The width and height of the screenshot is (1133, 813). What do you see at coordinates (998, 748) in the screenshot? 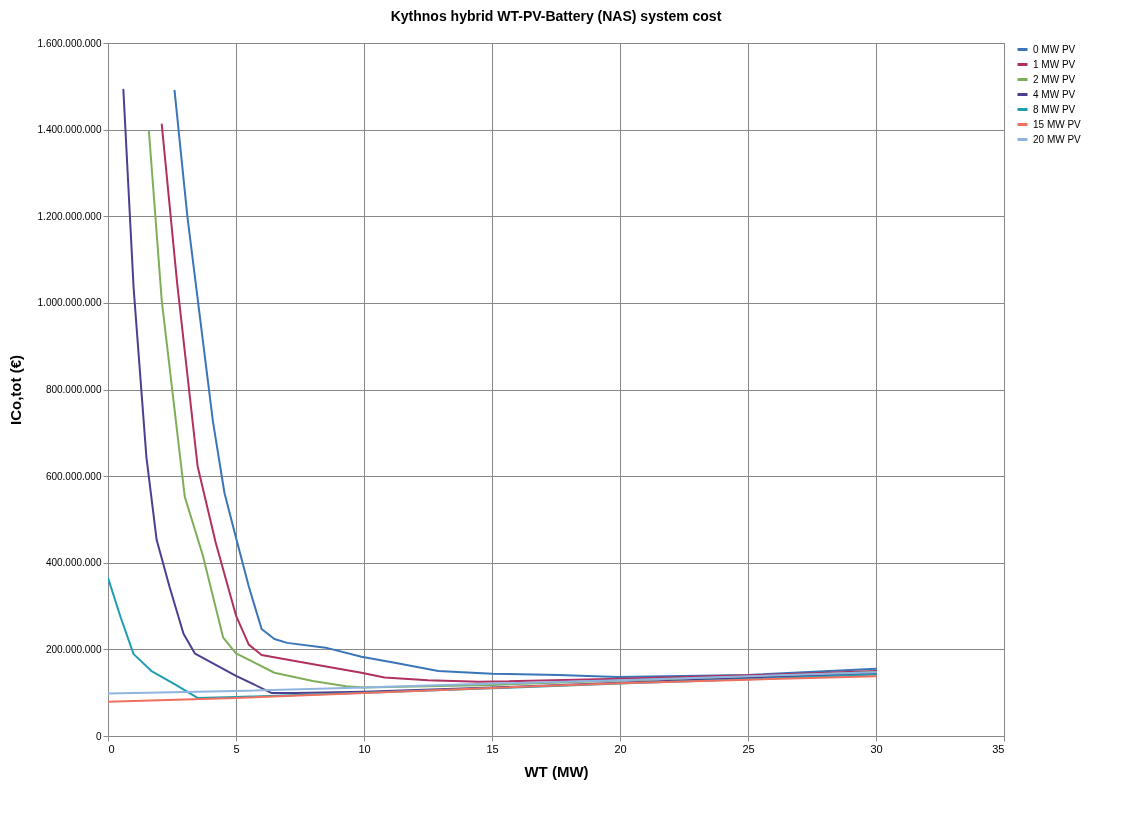
I see `x-tick-label: 35` at bounding box center [998, 748].